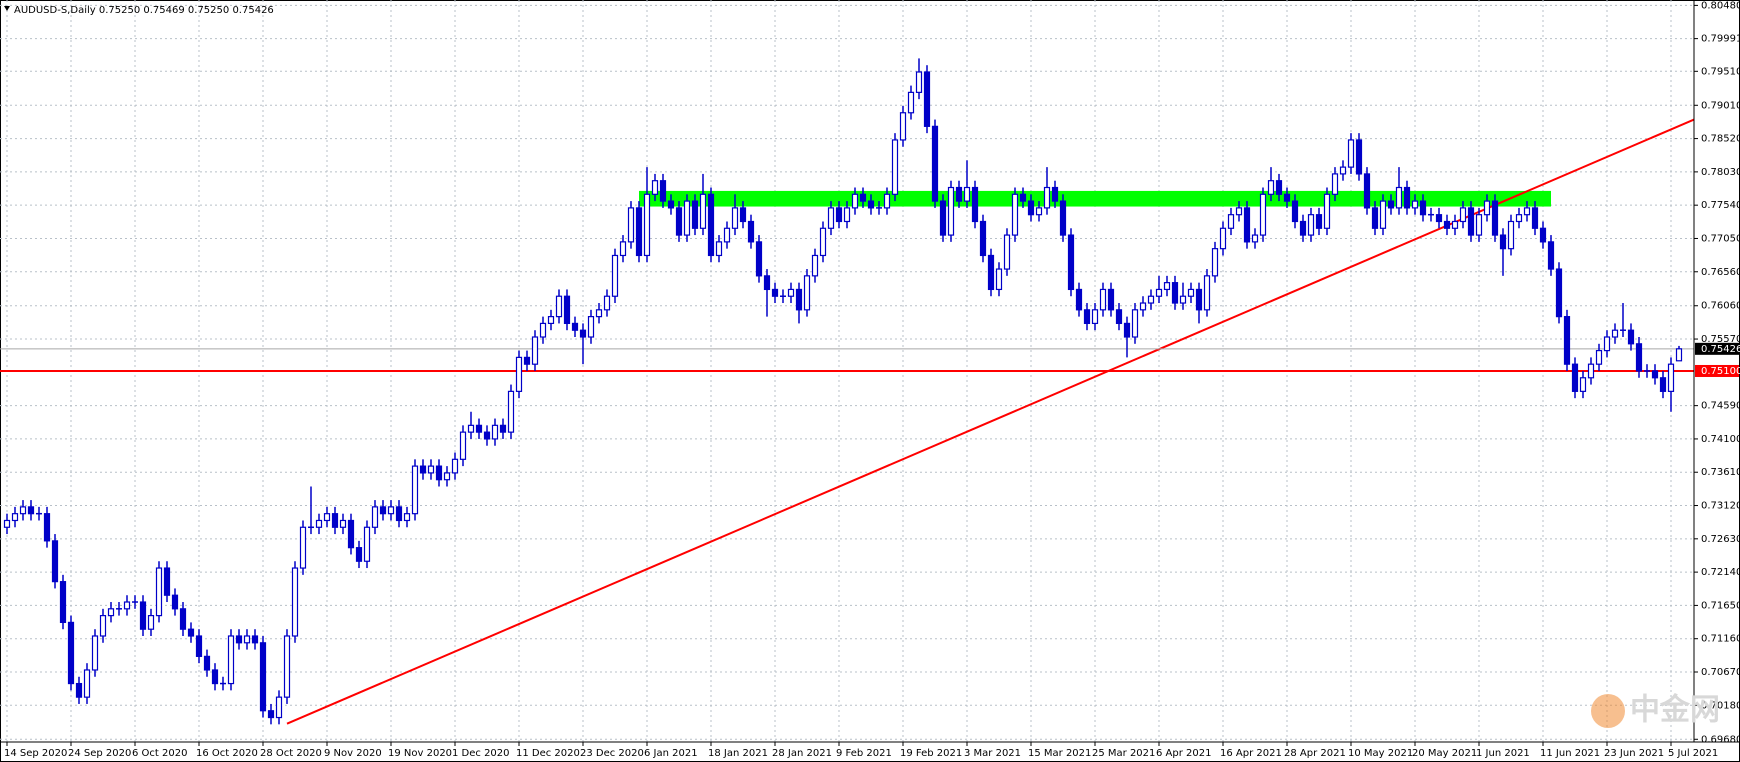 The height and width of the screenshot is (762, 1740). I want to click on y-tick-label: 0.73610, so click(1720, 472).